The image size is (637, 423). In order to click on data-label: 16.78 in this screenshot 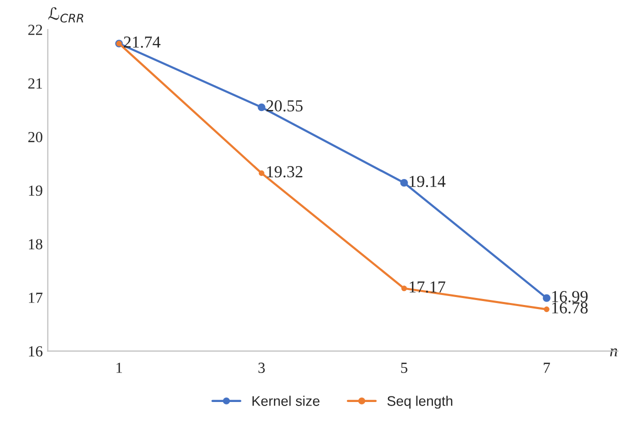, I will do `click(570, 308)`.